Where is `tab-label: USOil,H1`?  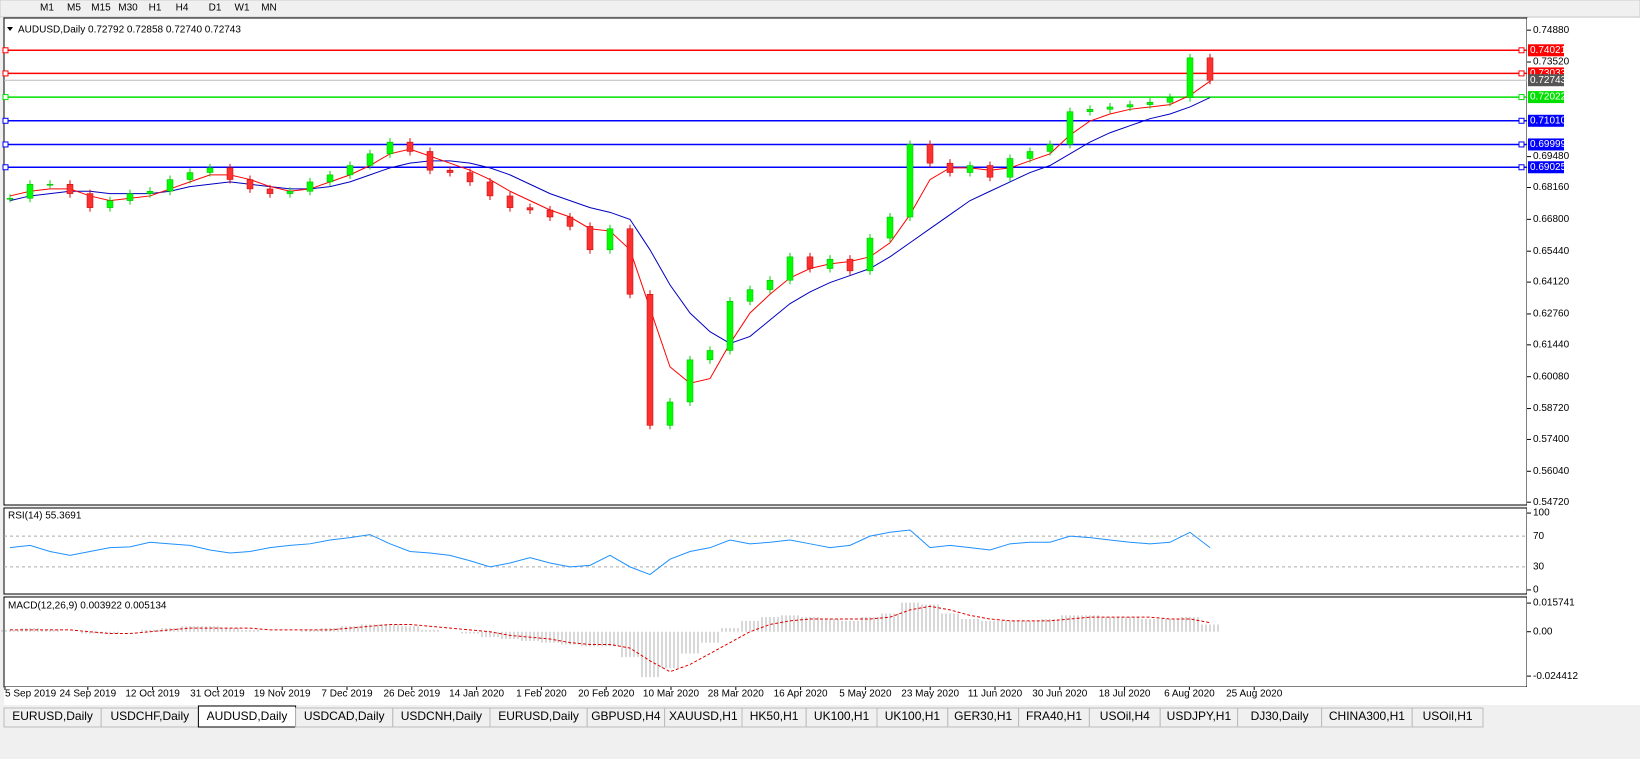
tab-label: USOil,H1 is located at coordinates (1448, 716).